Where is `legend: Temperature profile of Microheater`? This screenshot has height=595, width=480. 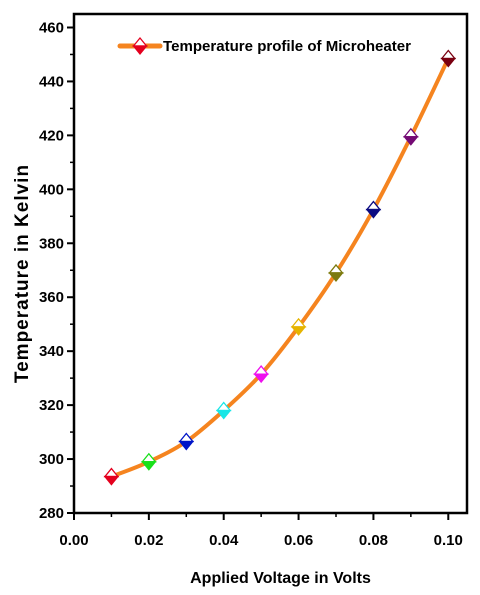 legend: Temperature profile of Microheater is located at coordinates (264, 46).